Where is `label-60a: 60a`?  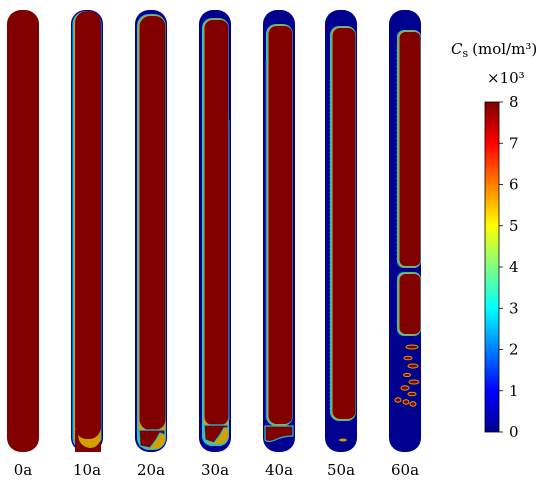 label-60a: 60a is located at coordinates (405, 470).